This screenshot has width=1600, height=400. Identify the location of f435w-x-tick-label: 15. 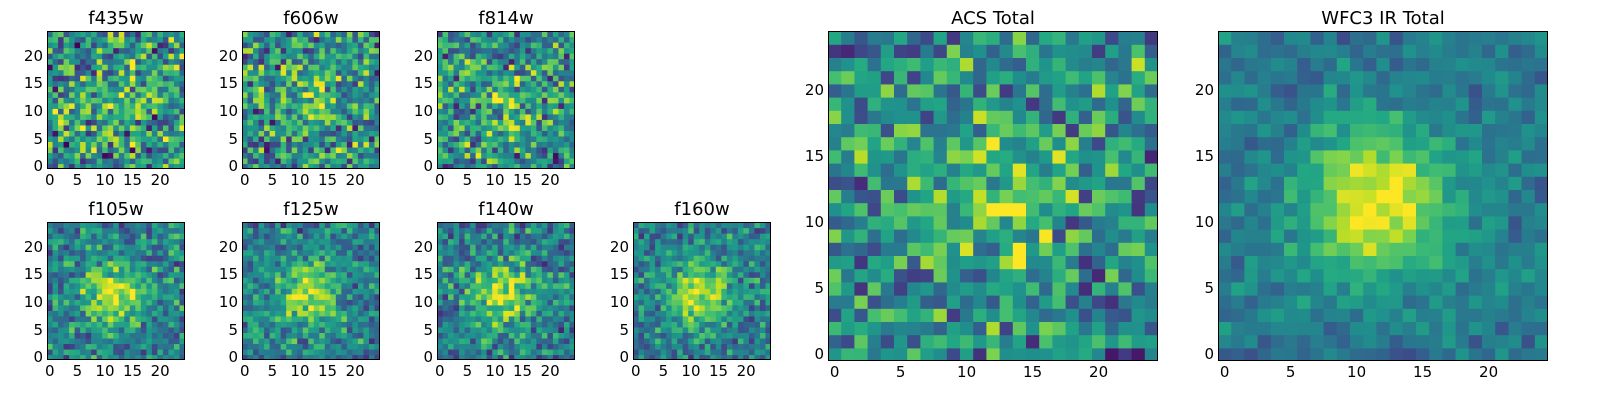
(133, 180).